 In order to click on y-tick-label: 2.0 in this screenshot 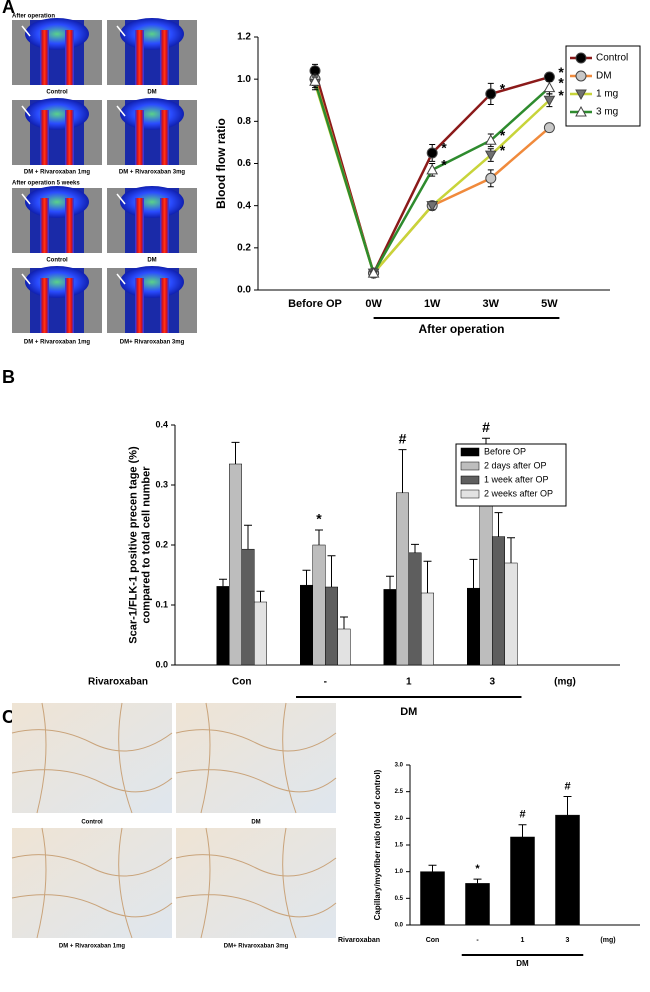, I will do `click(399, 819)`.